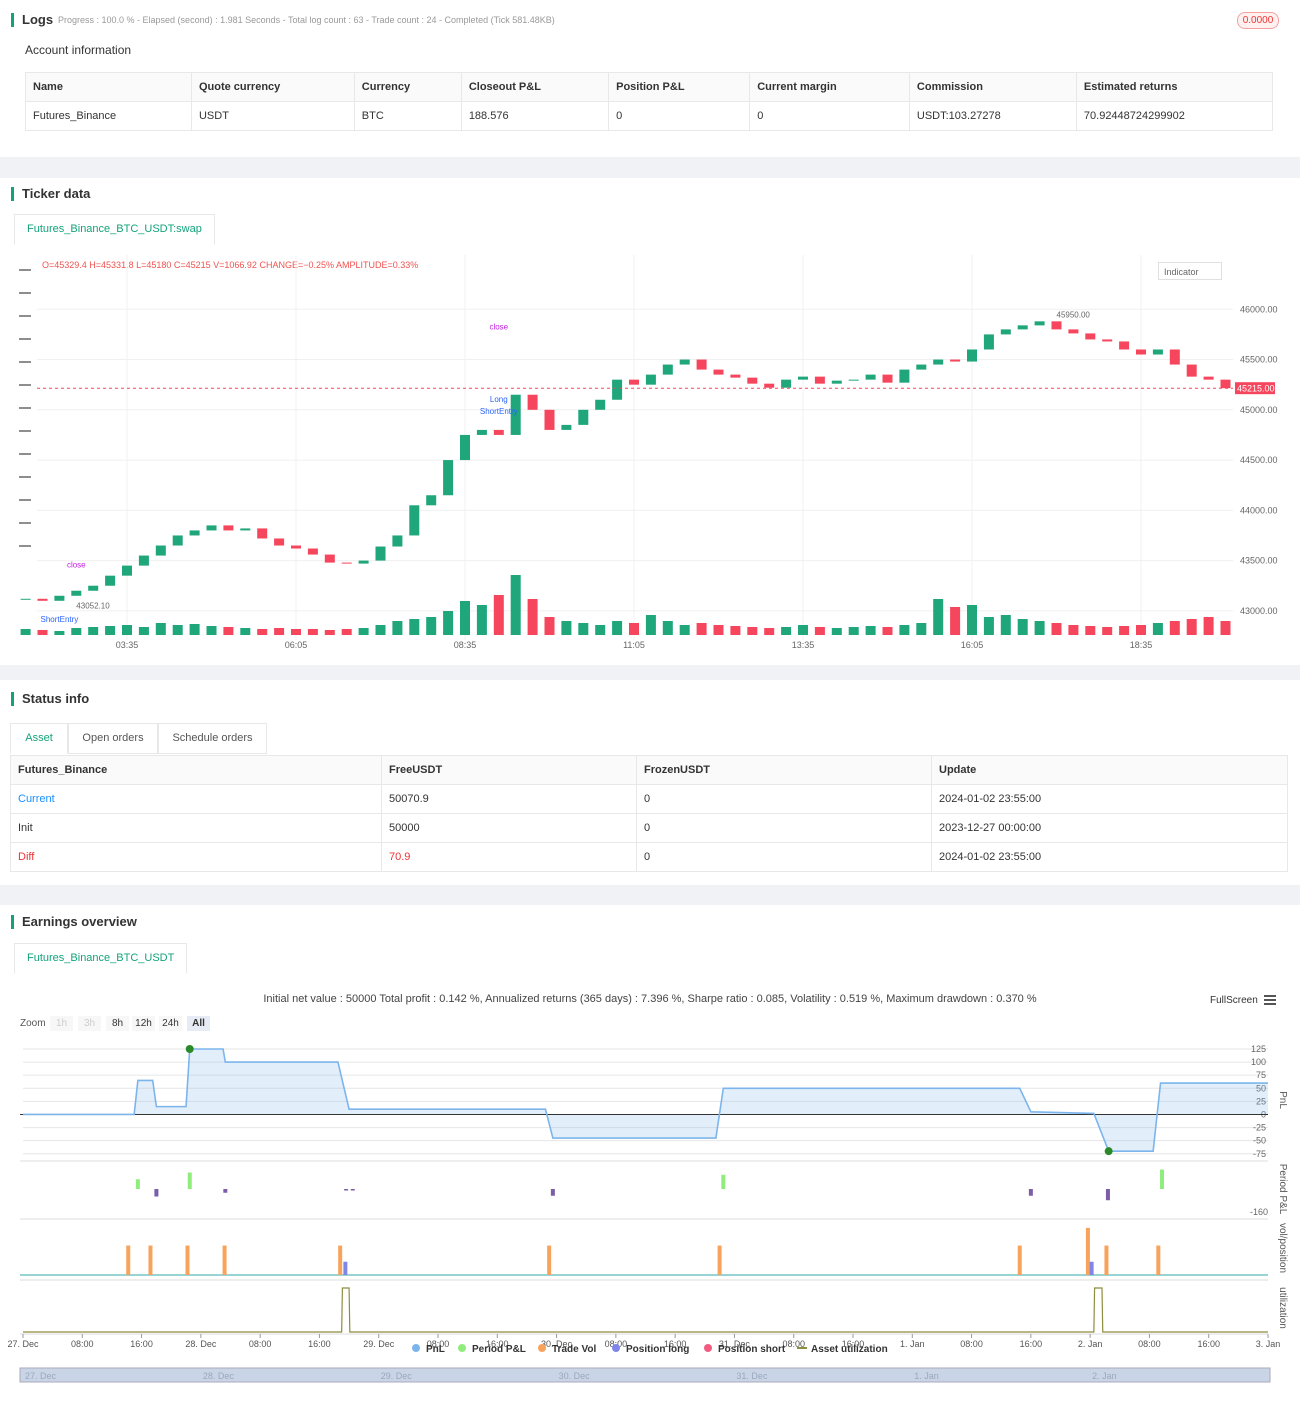 The width and height of the screenshot is (1300, 1405). Describe the element at coordinates (101, 958) in the screenshot. I see `tab: Futures_Binance_BTC_USDT` at that location.